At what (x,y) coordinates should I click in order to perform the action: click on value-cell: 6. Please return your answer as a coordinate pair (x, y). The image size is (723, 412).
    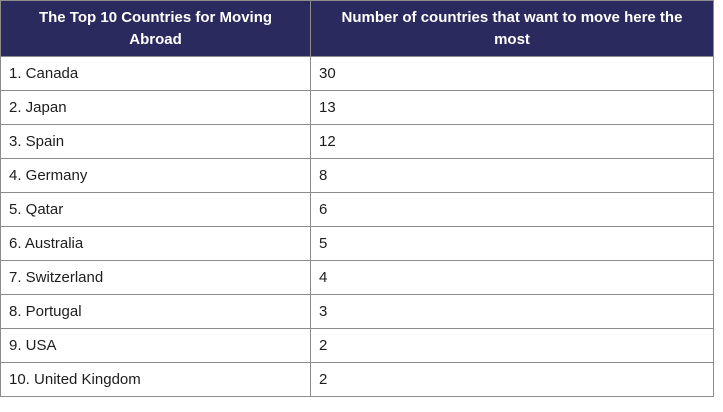
    Looking at the image, I should click on (512, 209).